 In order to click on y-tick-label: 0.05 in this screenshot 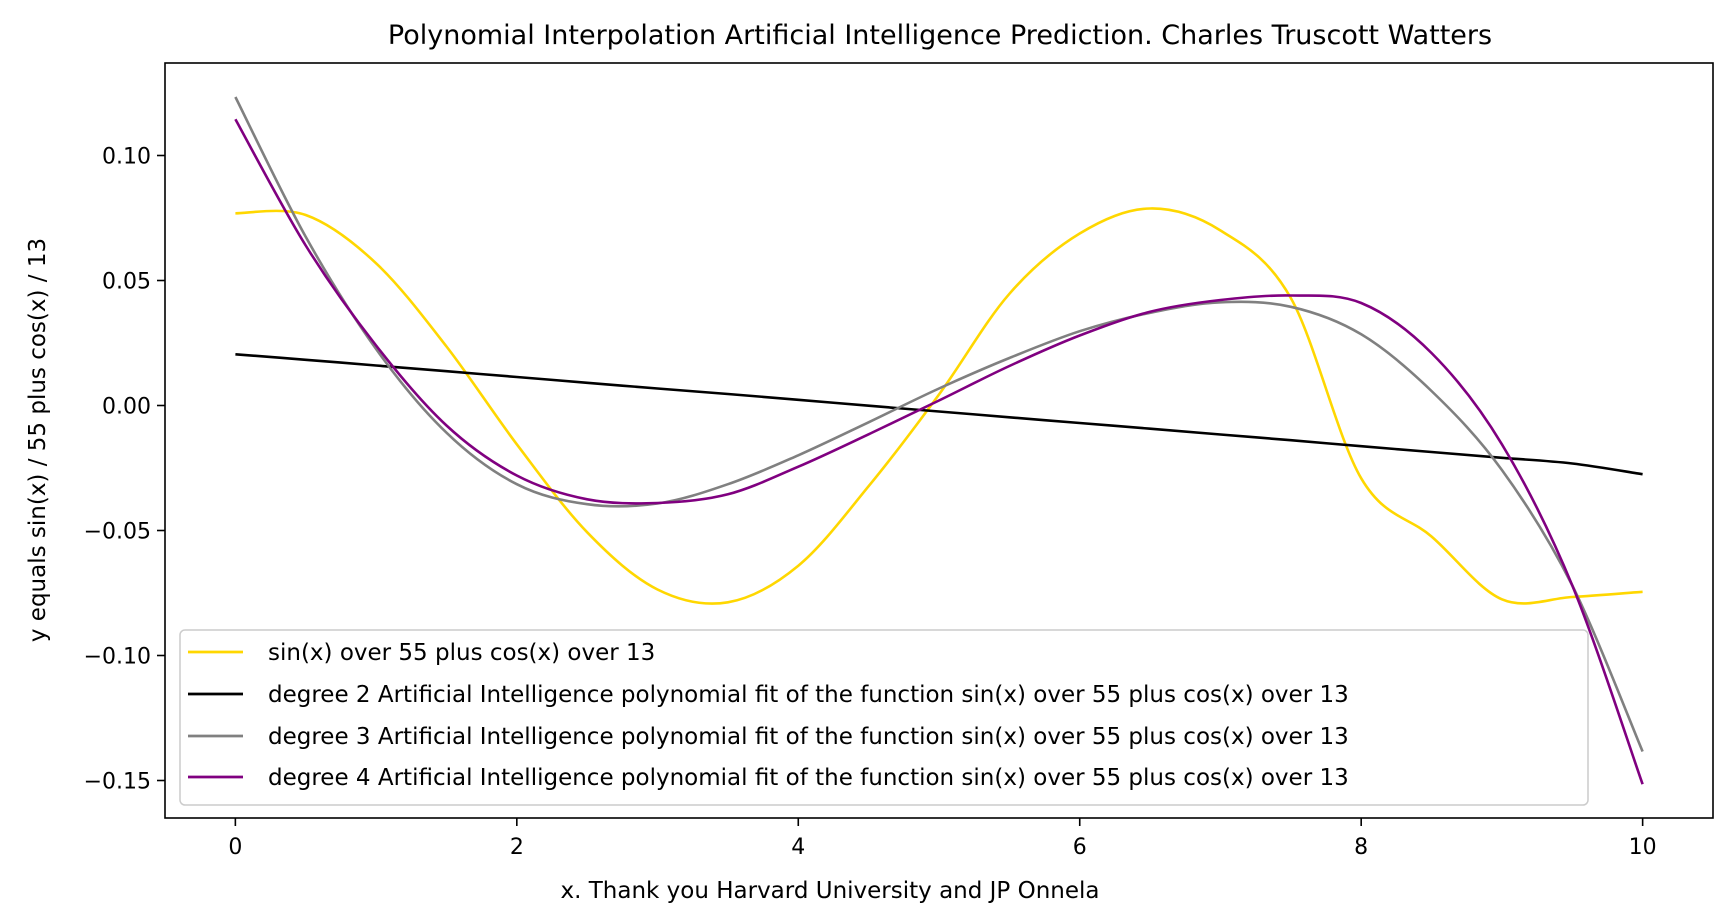, I will do `click(126, 282)`.